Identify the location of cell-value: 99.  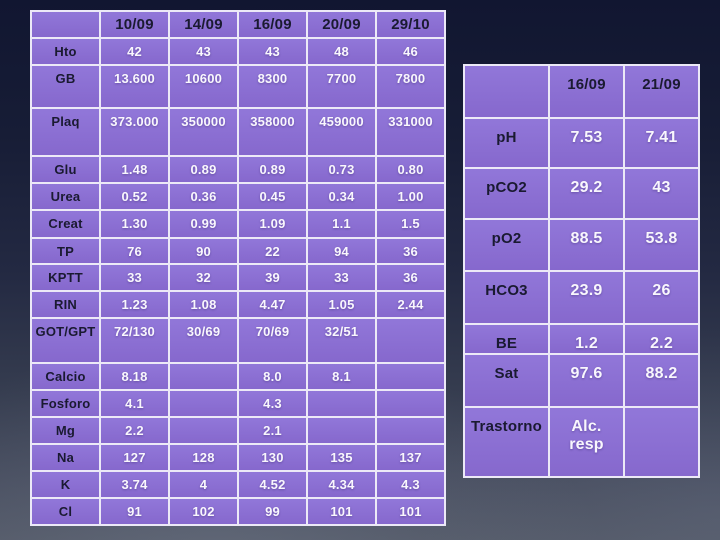
(272, 511).